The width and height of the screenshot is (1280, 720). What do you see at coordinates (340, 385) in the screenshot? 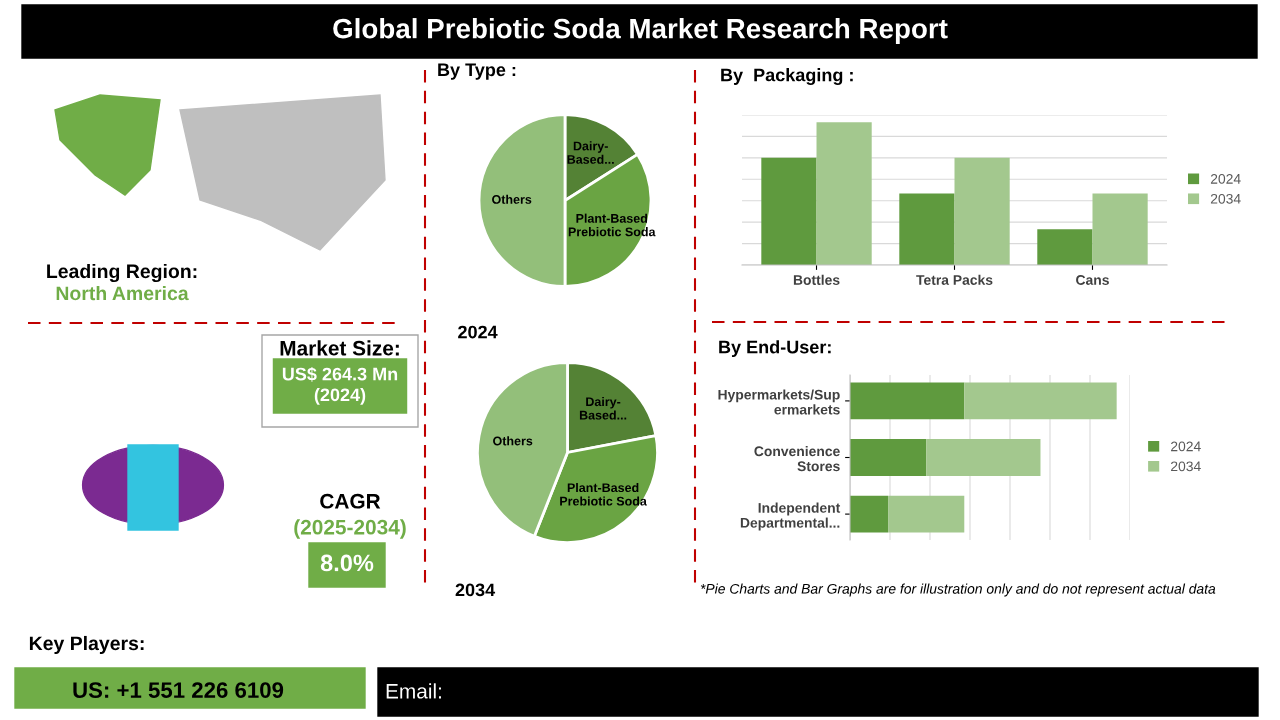
I see `text: US$ 264.3 Mn (2024)` at bounding box center [340, 385].